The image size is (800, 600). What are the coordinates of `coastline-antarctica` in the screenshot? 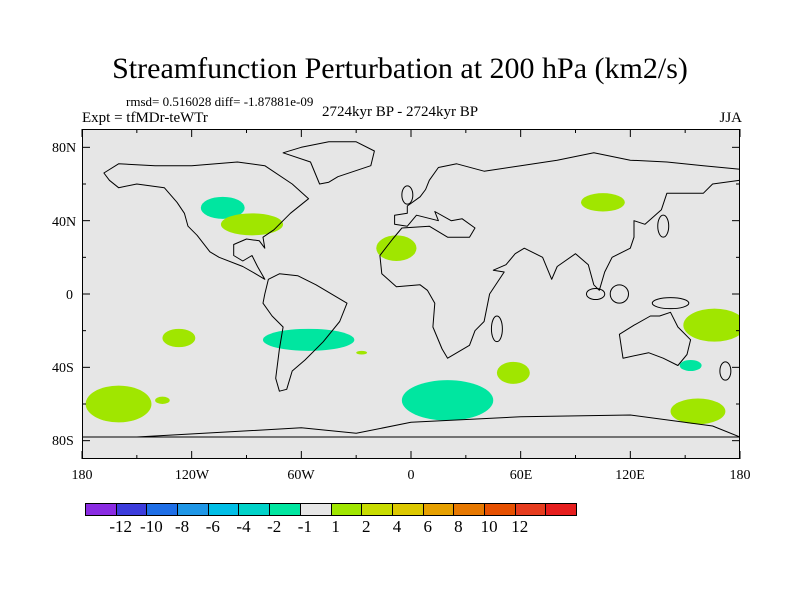 It's located at (411, 426).